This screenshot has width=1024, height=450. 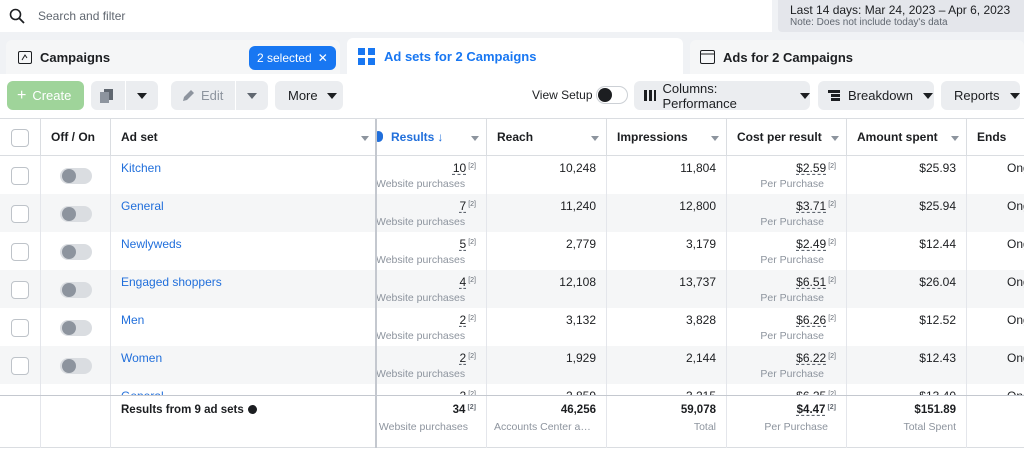 What do you see at coordinates (151, 244) in the screenshot?
I see `ad-set-name: Newlyweds` at bounding box center [151, 244].